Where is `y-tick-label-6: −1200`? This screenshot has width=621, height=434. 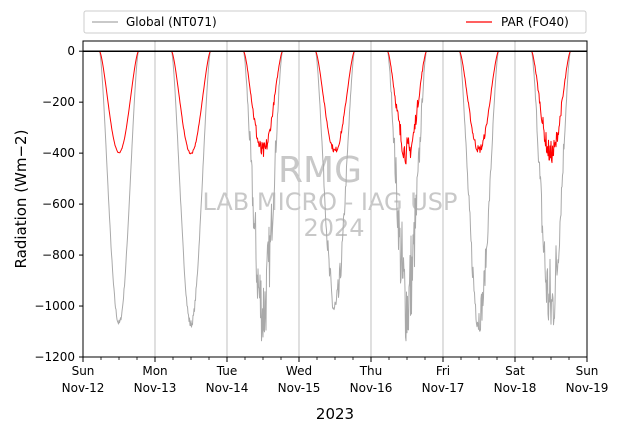
y-tick-label-6: −1200 is located at coordinates (54, 357).